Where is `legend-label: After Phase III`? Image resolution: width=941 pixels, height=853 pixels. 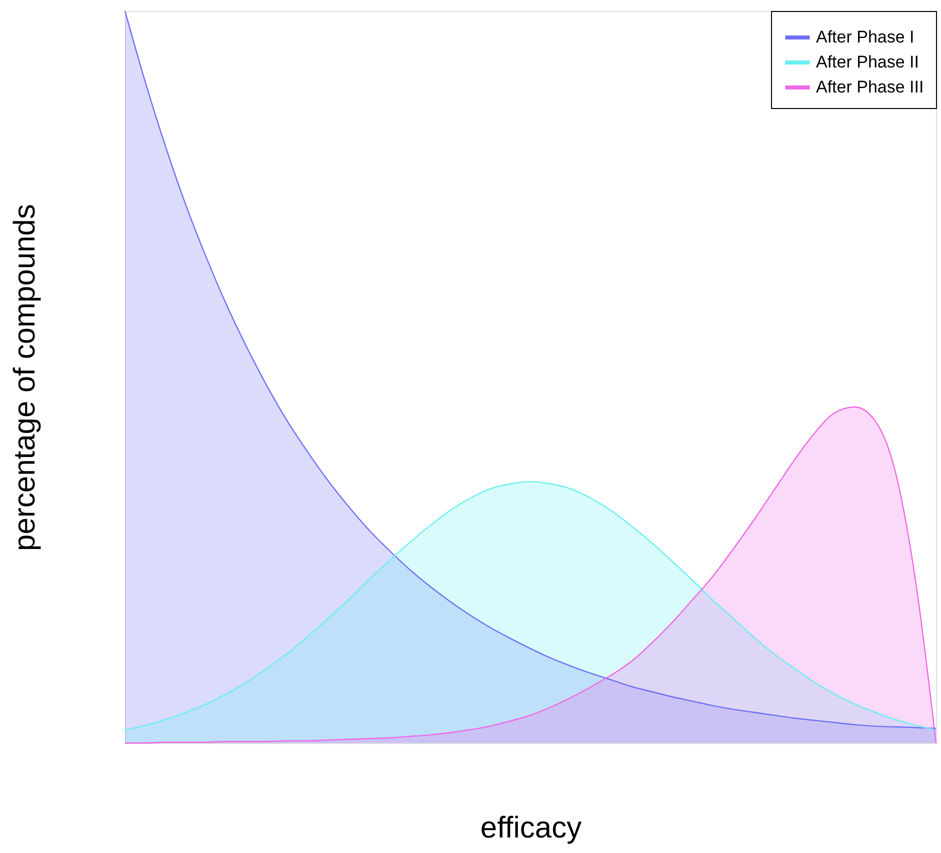 legend-label: After Phase III is located at coordinates (870, 87).